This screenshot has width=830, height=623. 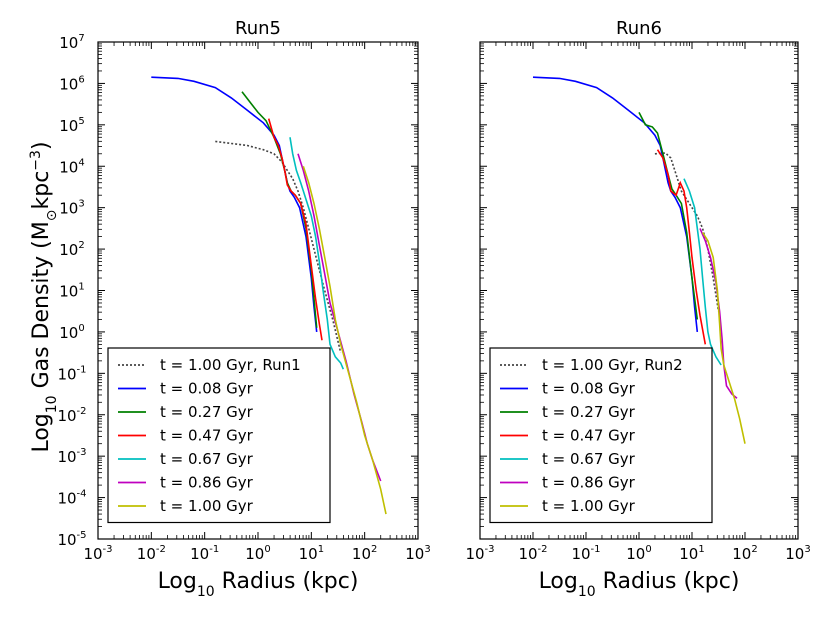 I want to click on y-tick-label: 10², so click(x=71, y=249).